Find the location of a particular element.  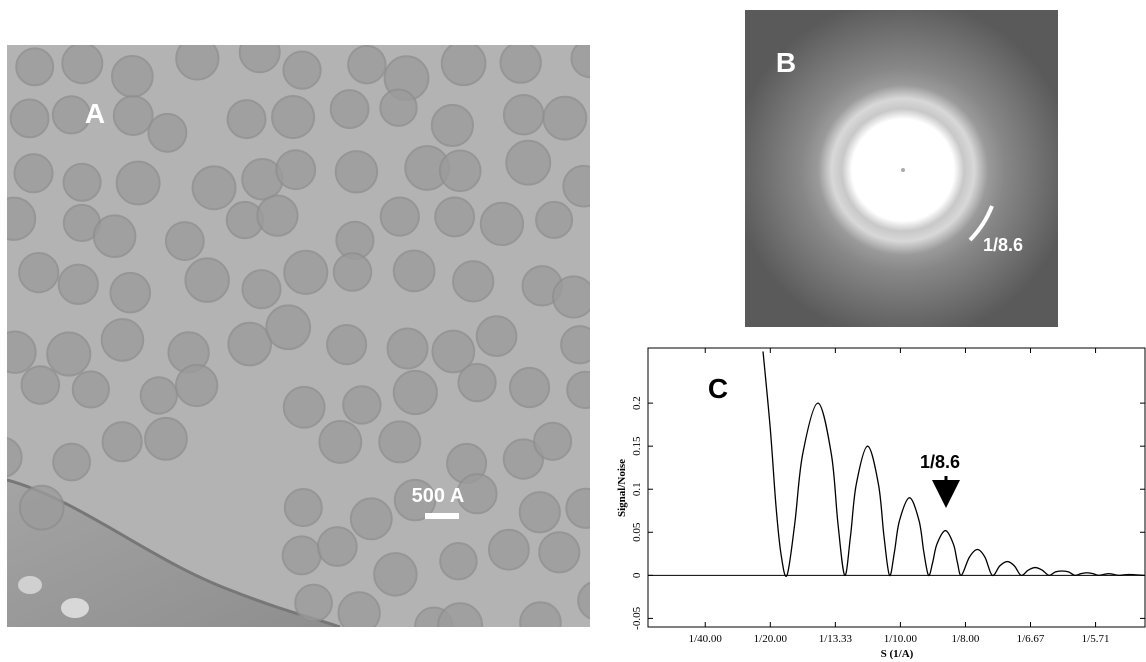

ring-label: 1/8.6 is located at coordinates (1003, 245).